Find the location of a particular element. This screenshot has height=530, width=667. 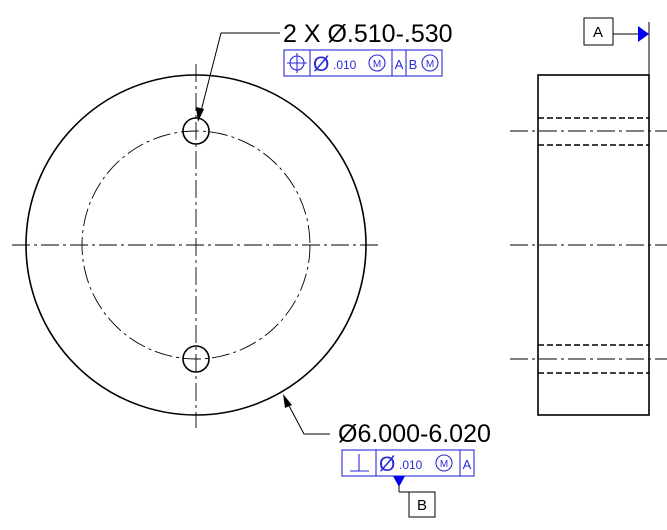

hole-leader-line is located at coordinates (239, 74).